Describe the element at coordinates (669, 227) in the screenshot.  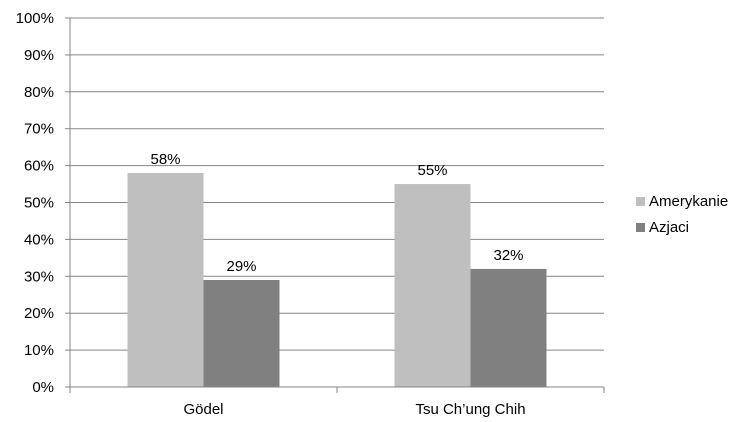
I see `legend-label: Azjaci` at that location.